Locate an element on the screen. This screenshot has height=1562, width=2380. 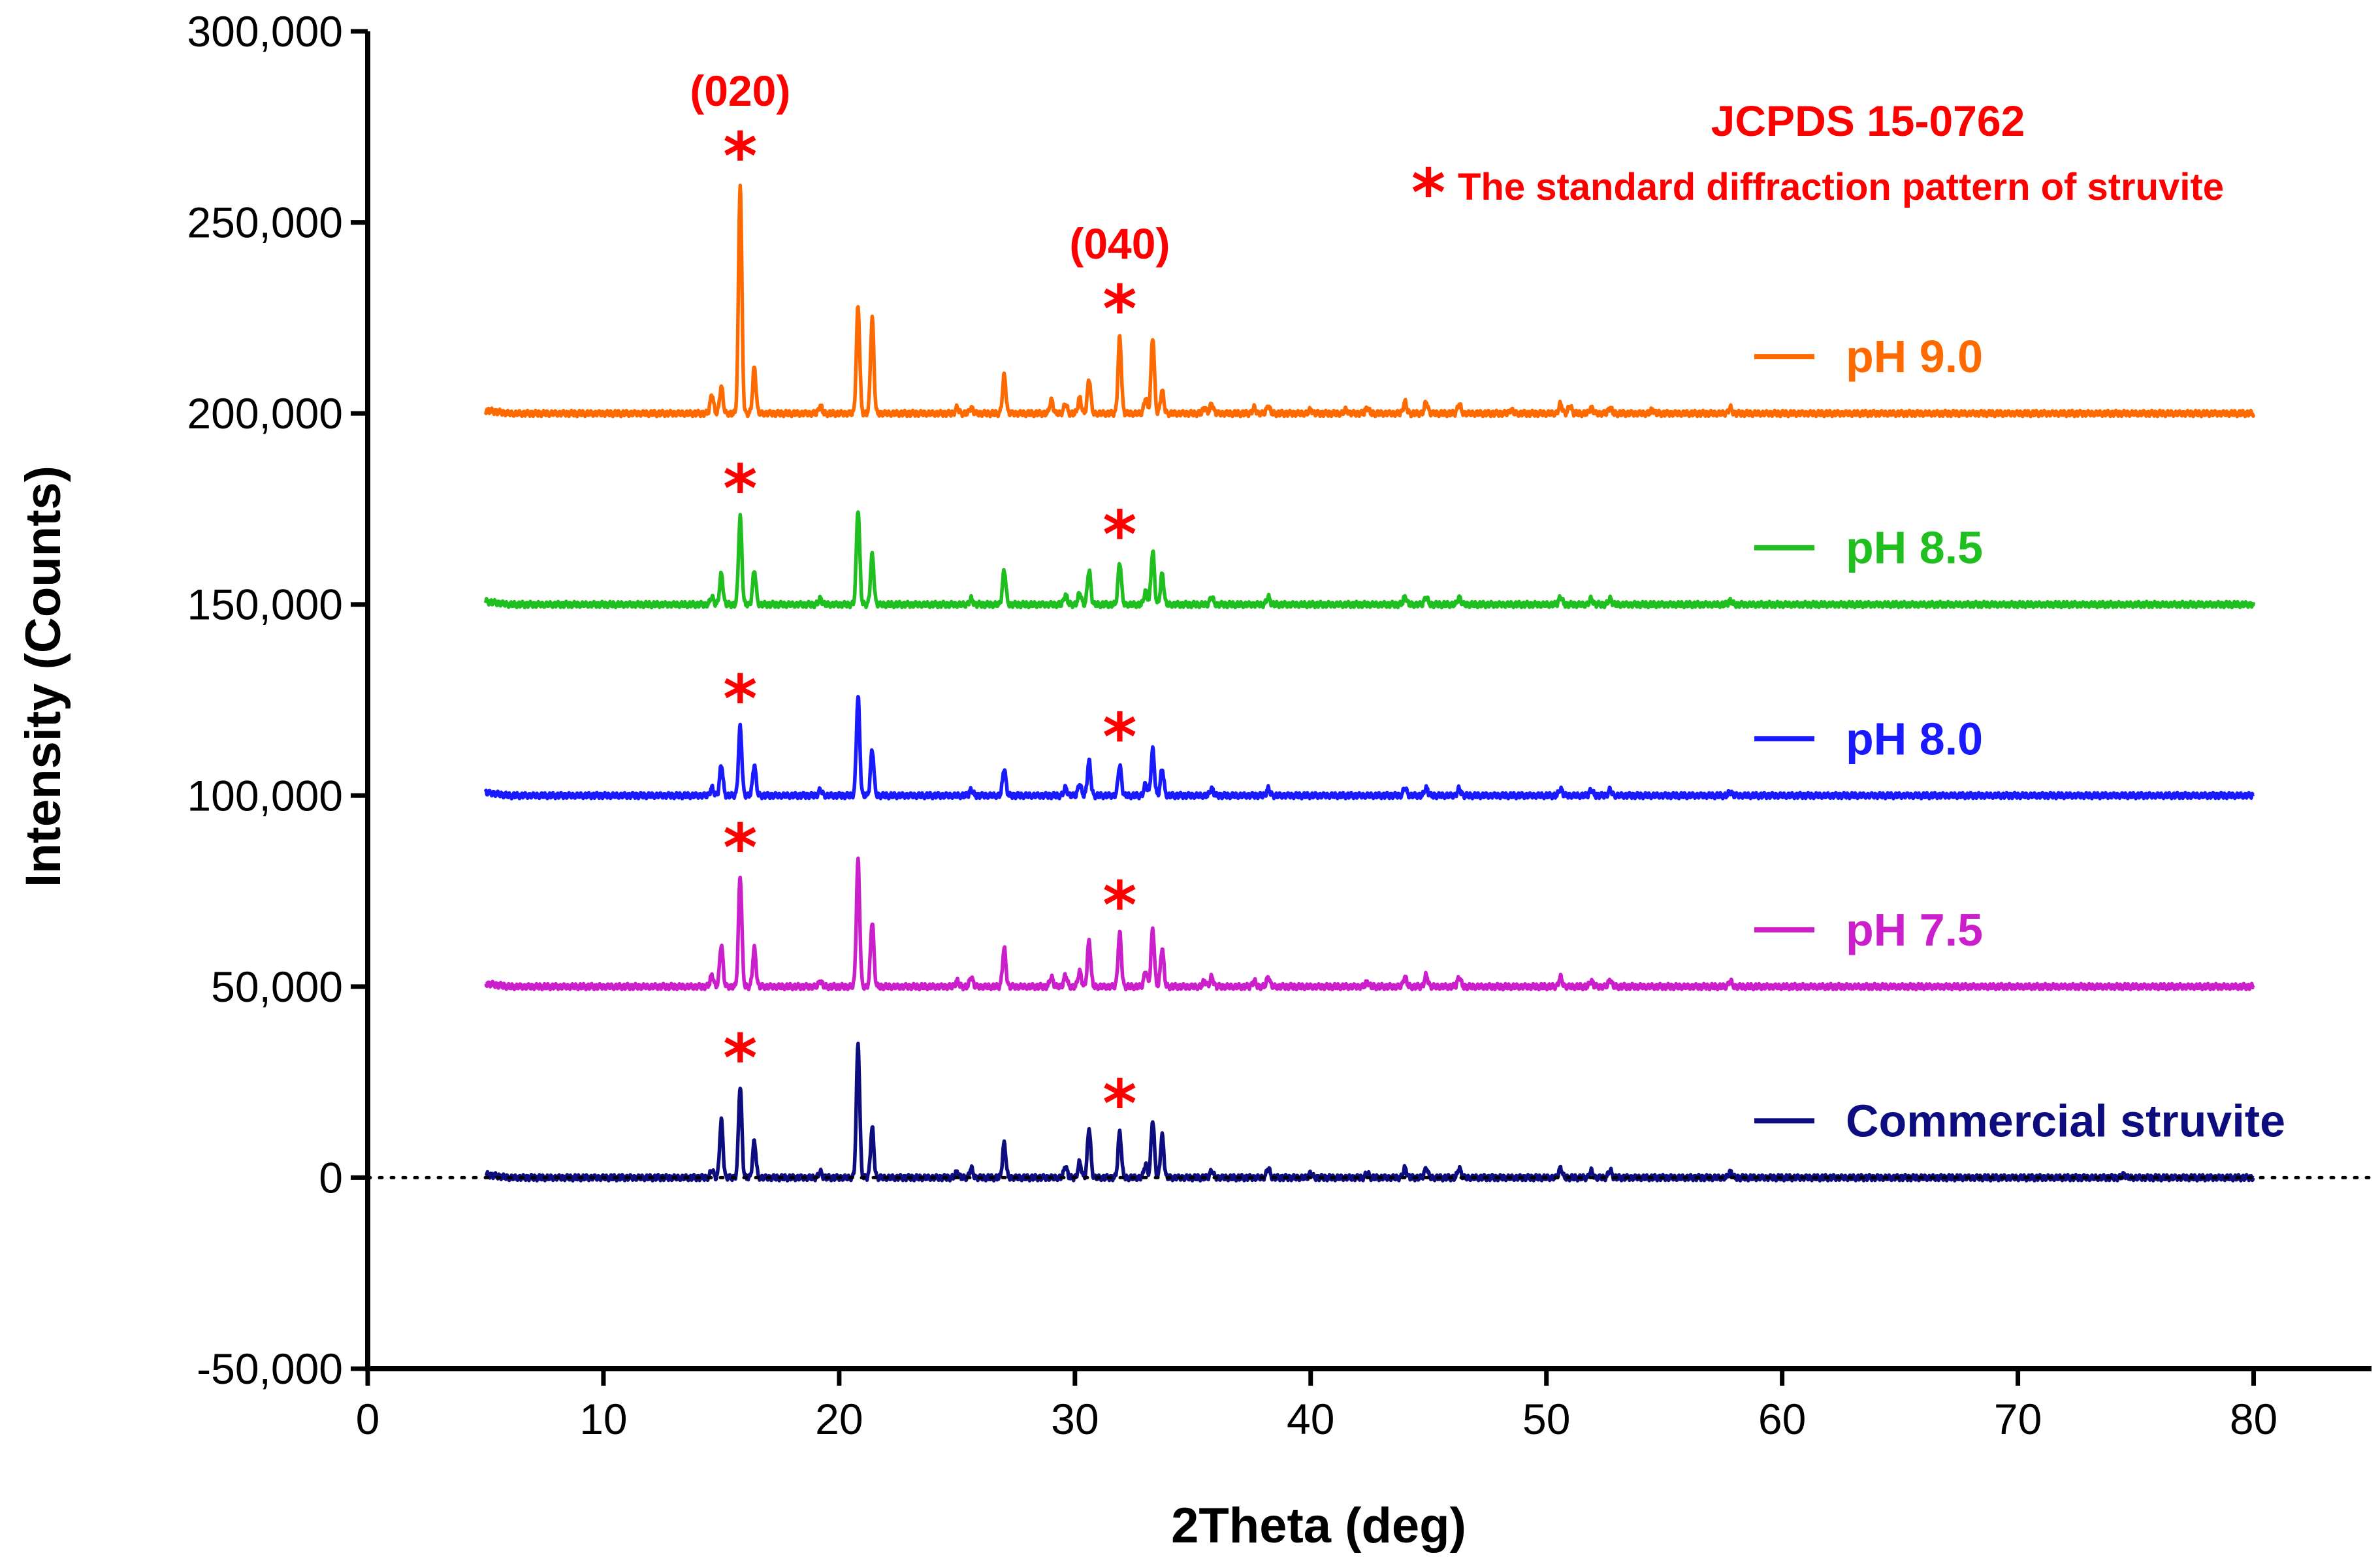
x-tick-label: 60 is located at coordinates (1782, 1419).